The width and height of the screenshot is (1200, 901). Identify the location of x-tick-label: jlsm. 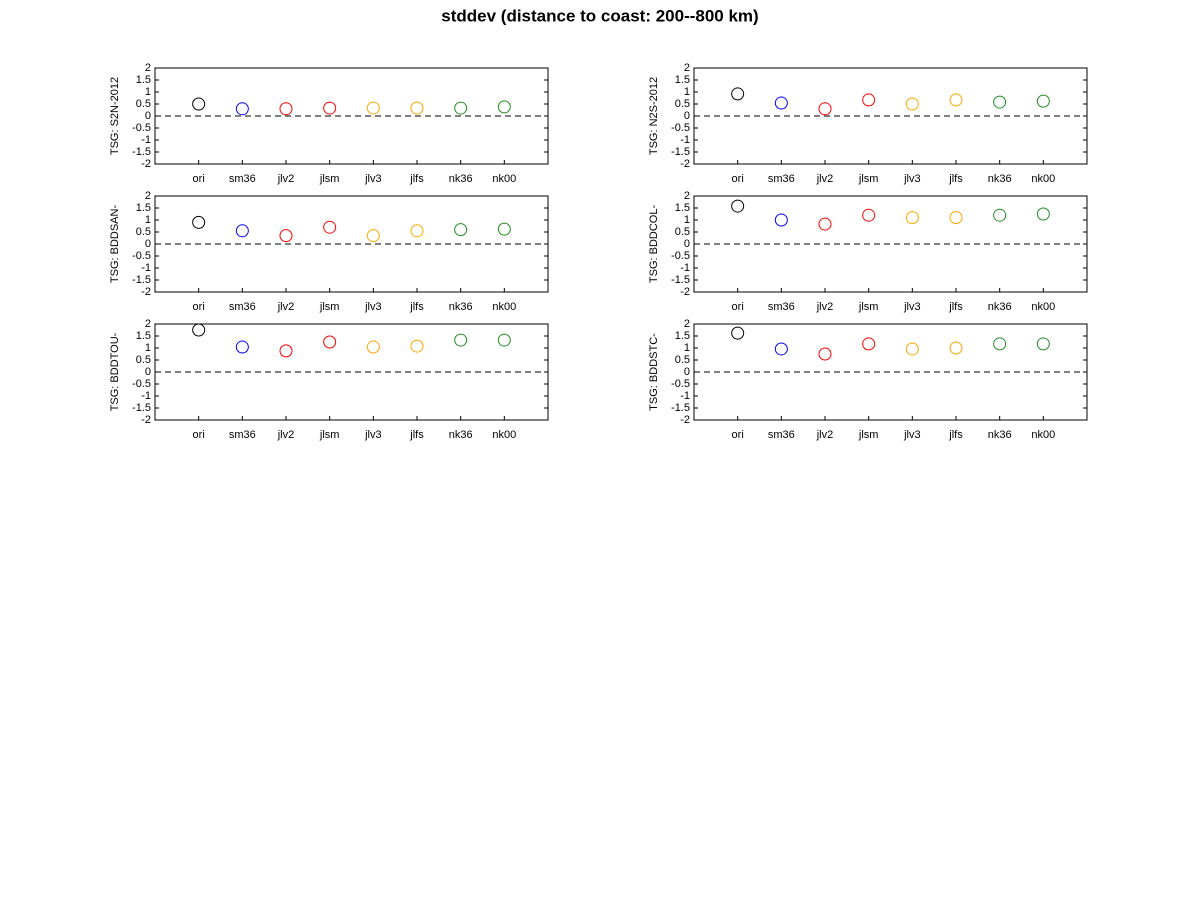
(329, 179).